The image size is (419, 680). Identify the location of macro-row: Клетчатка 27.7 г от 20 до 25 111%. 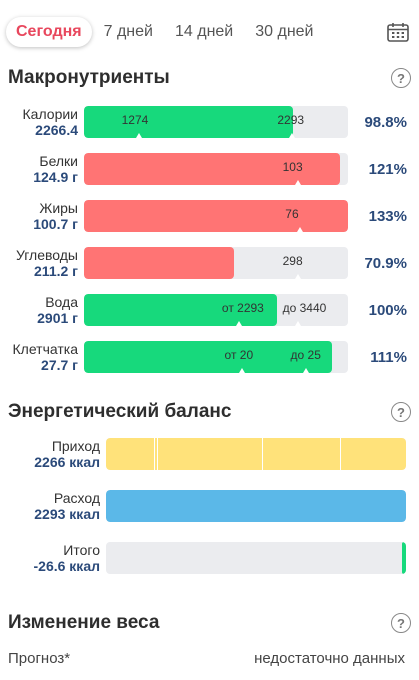
(209, 359).